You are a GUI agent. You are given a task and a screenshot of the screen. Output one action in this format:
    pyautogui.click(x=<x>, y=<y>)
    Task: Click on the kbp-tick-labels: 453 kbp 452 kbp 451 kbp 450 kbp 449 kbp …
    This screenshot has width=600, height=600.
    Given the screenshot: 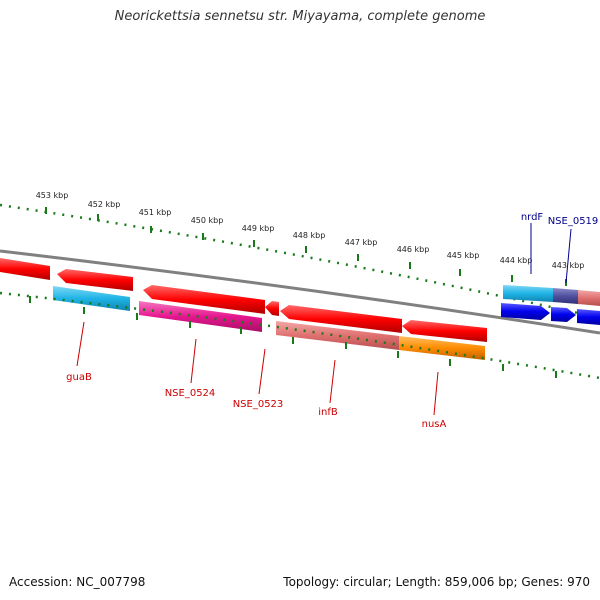 What is the action you would take?
    pyautogui.click(x=310, y=230)
    